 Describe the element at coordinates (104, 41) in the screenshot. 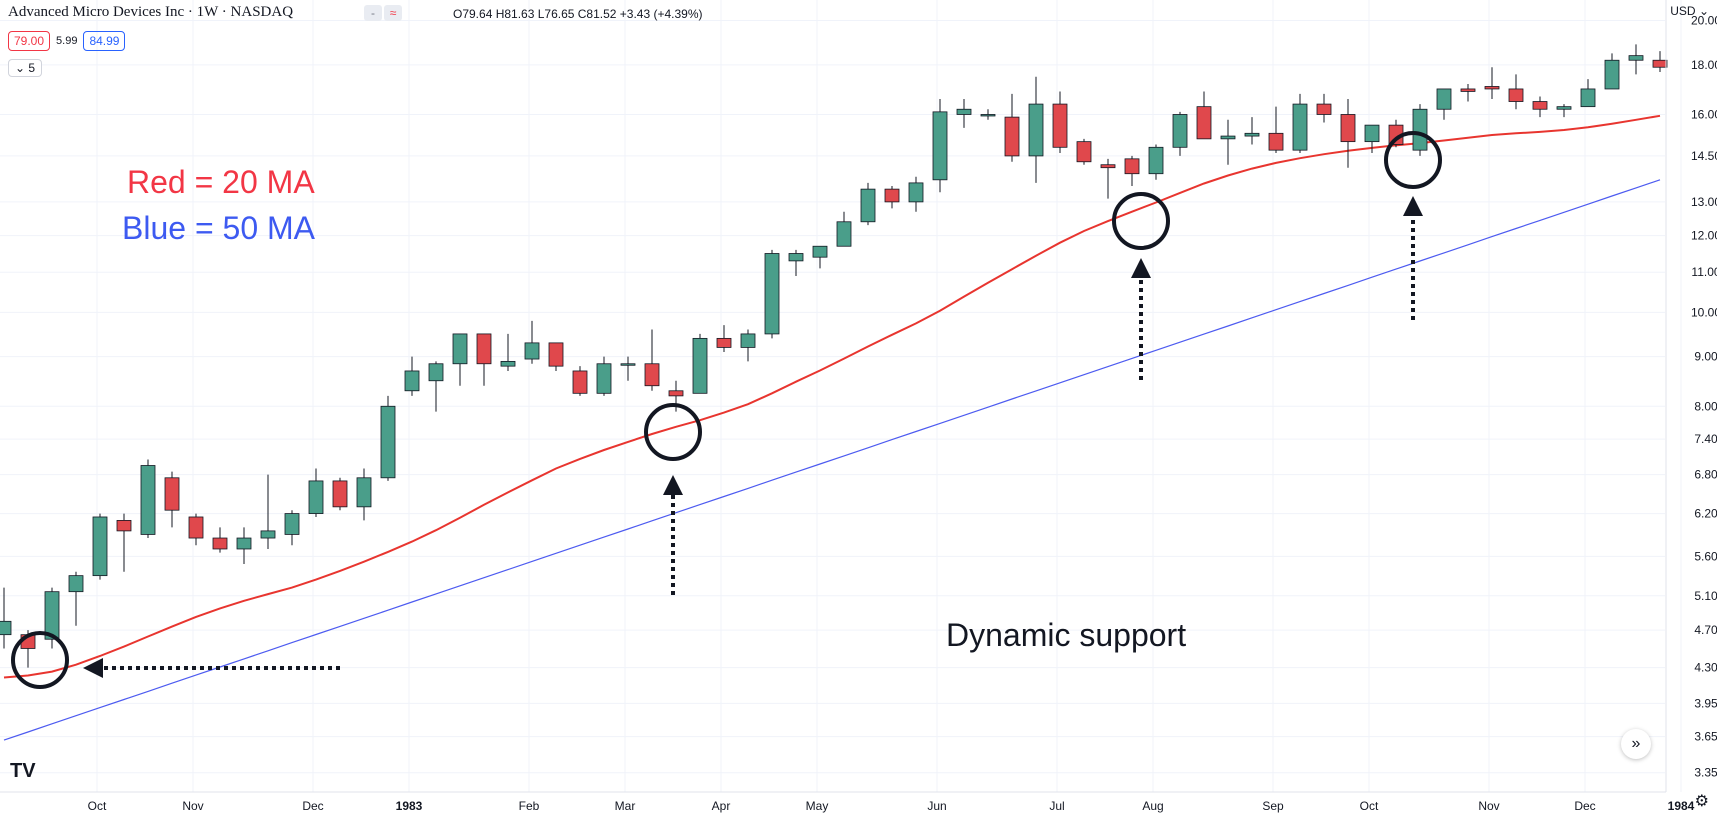

I see `buy-price-button: 84.99` at that location.